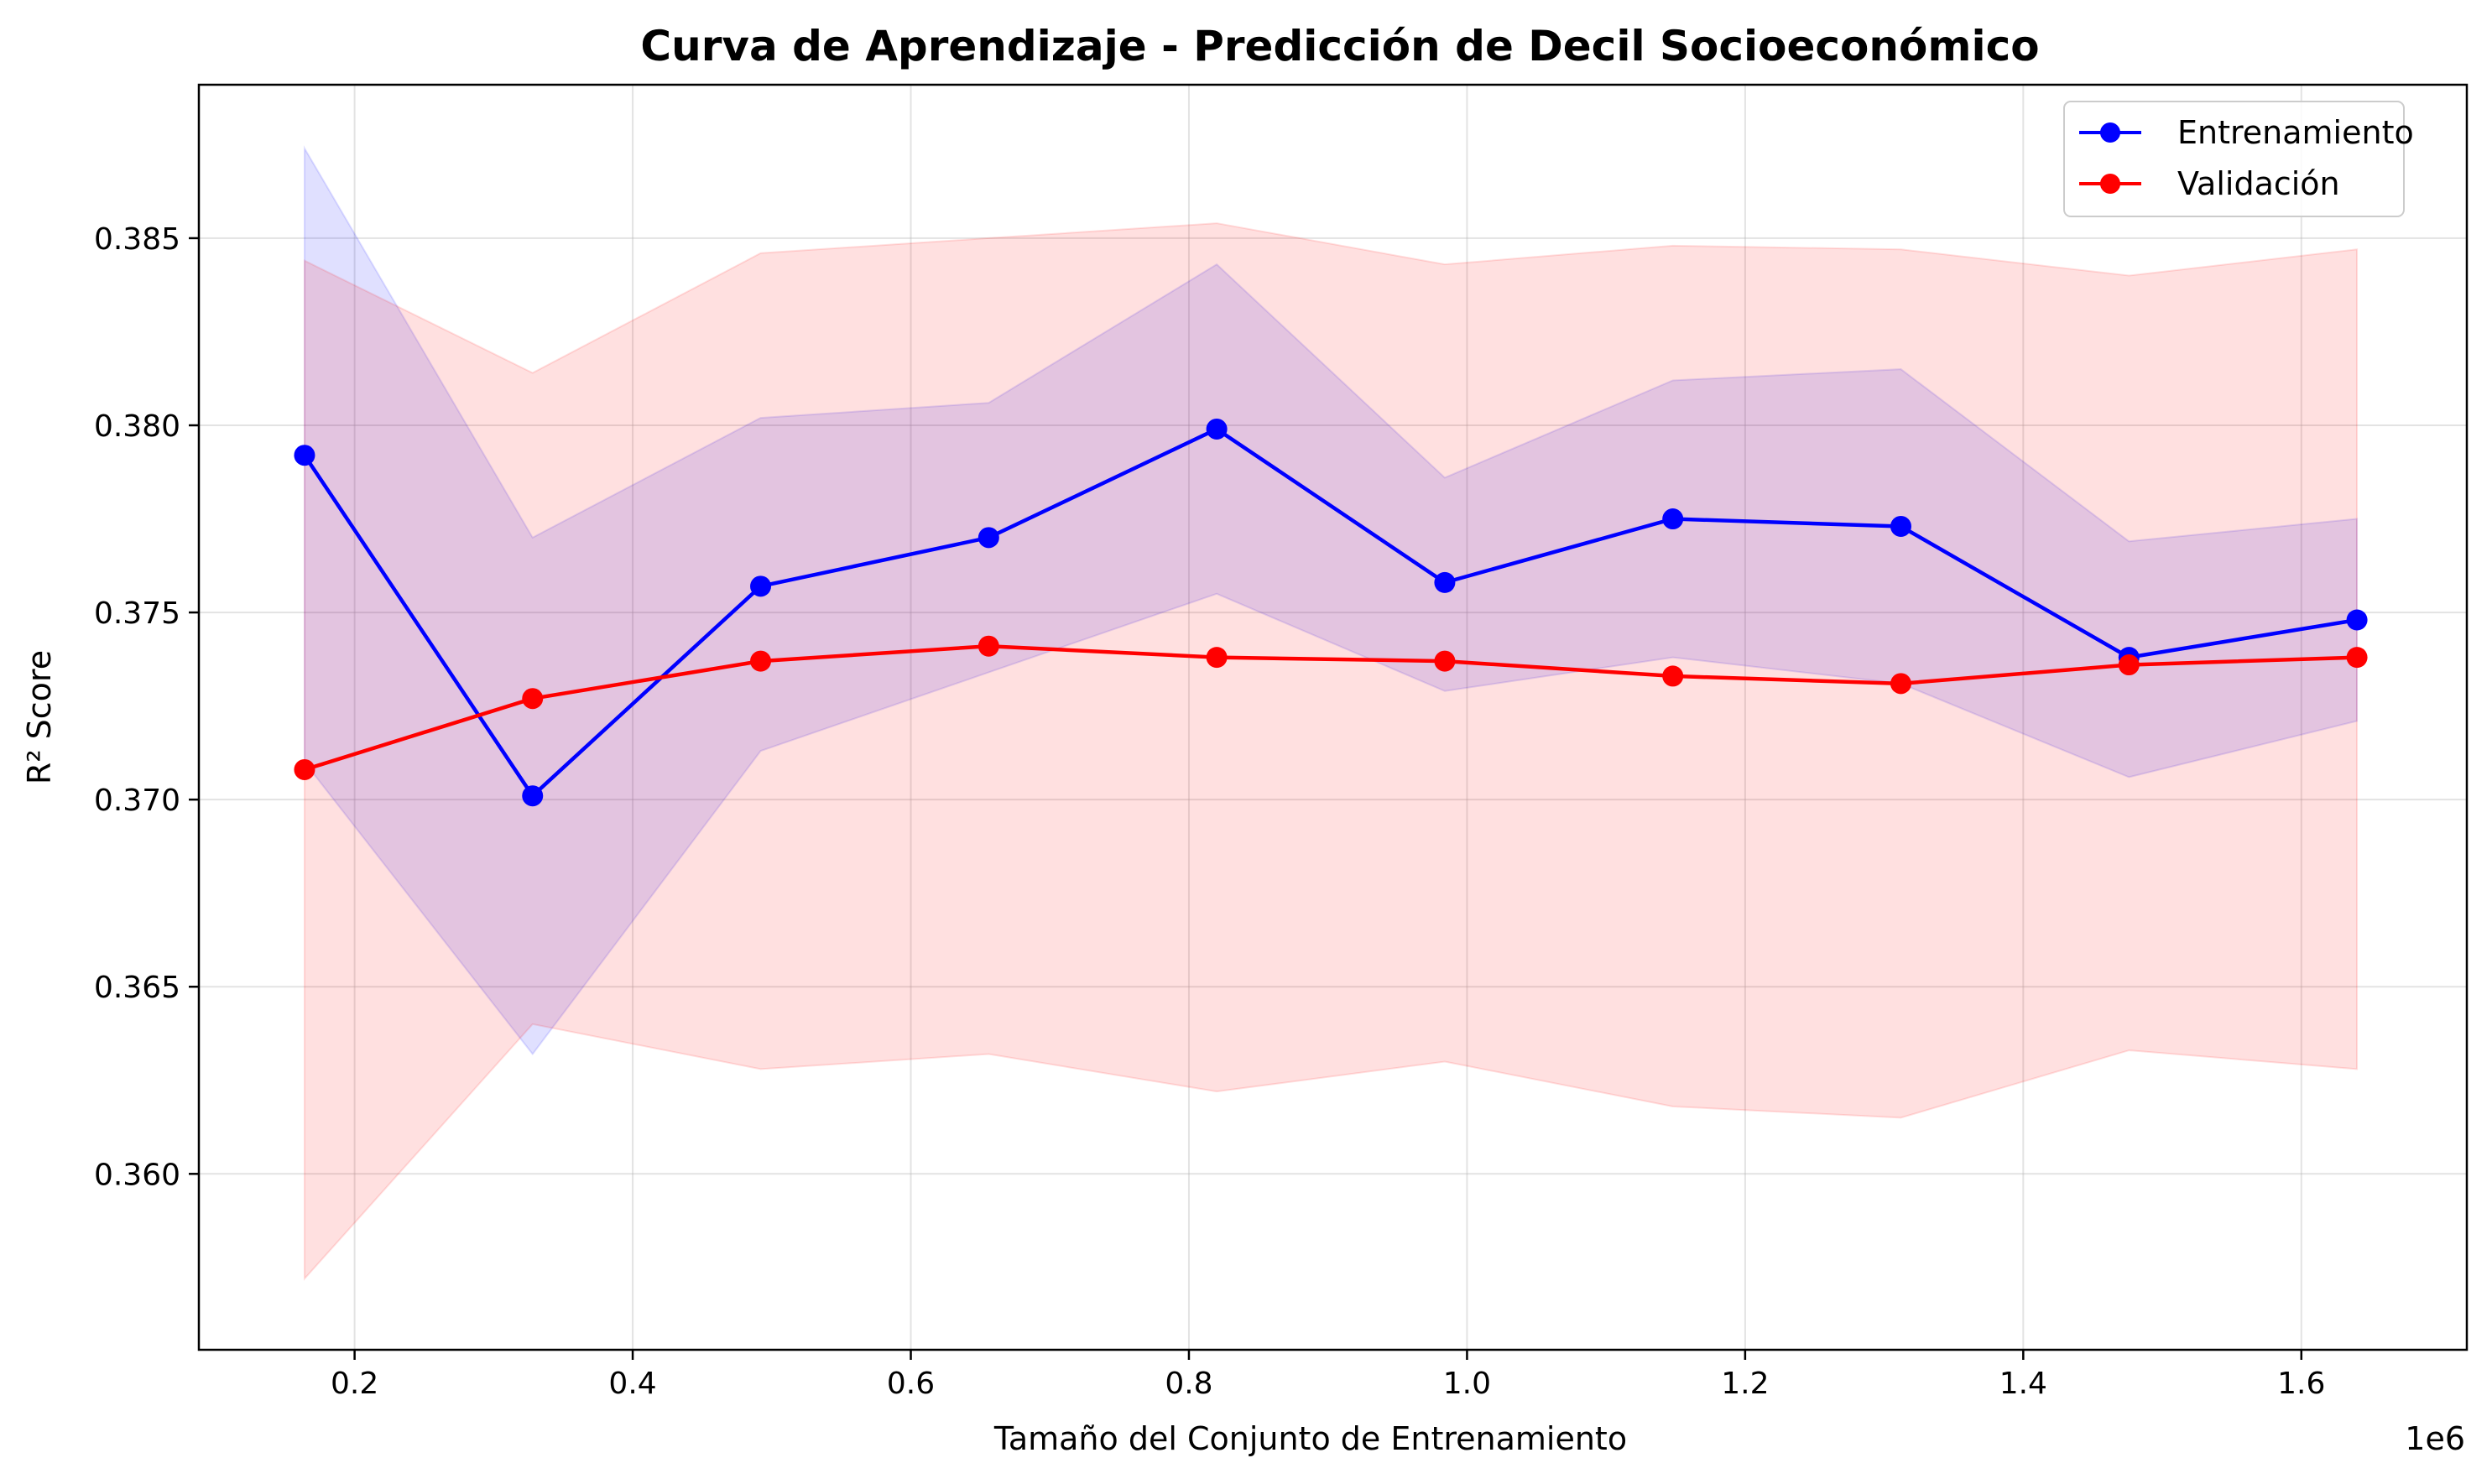 The image size is (2492, 1484). I want to click on x-tick-label: 0.2, so click(354, 1384).